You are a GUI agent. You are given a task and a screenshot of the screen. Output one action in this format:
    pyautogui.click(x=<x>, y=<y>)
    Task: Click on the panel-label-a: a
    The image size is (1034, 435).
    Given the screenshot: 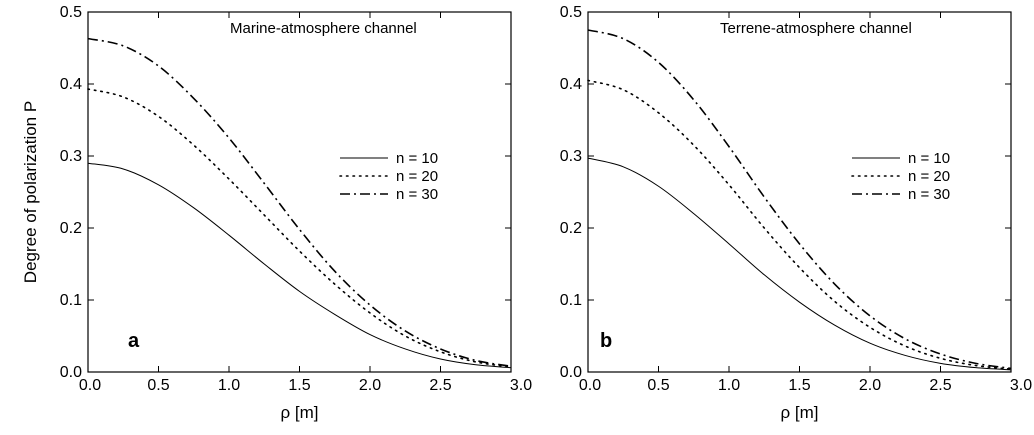 What is the action you would take?
    pyautogui.click(x=134, y=341)
    